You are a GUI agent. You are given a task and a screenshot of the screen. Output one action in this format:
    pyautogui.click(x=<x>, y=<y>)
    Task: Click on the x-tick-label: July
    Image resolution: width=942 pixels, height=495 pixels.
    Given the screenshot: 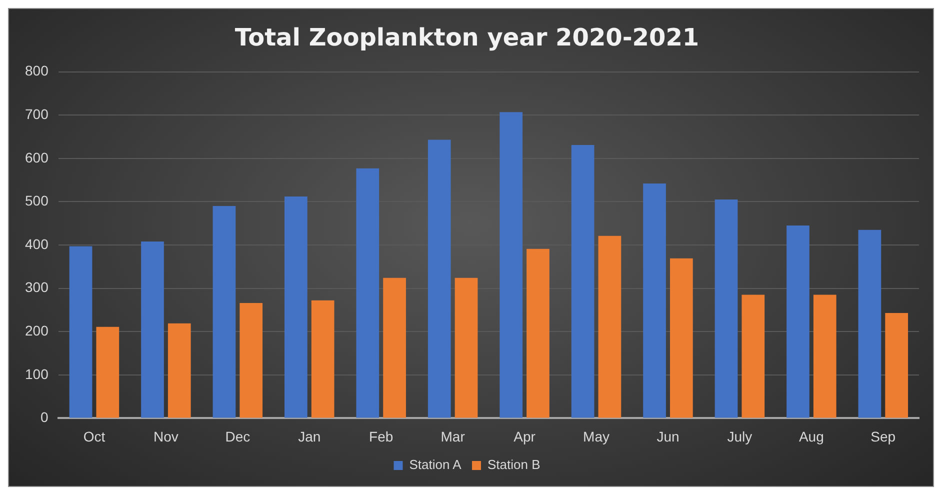 What is the action you would take?
    pyautogui.click(x=739, y=436)
    